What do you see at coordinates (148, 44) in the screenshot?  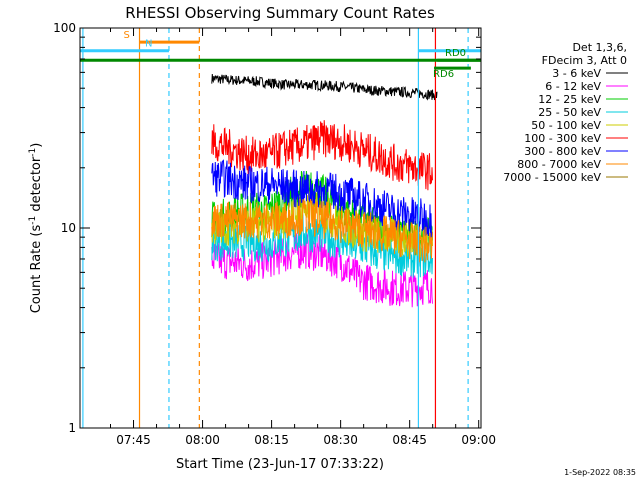 I see `flag-label-1: N` at bounding box center [148, 44].